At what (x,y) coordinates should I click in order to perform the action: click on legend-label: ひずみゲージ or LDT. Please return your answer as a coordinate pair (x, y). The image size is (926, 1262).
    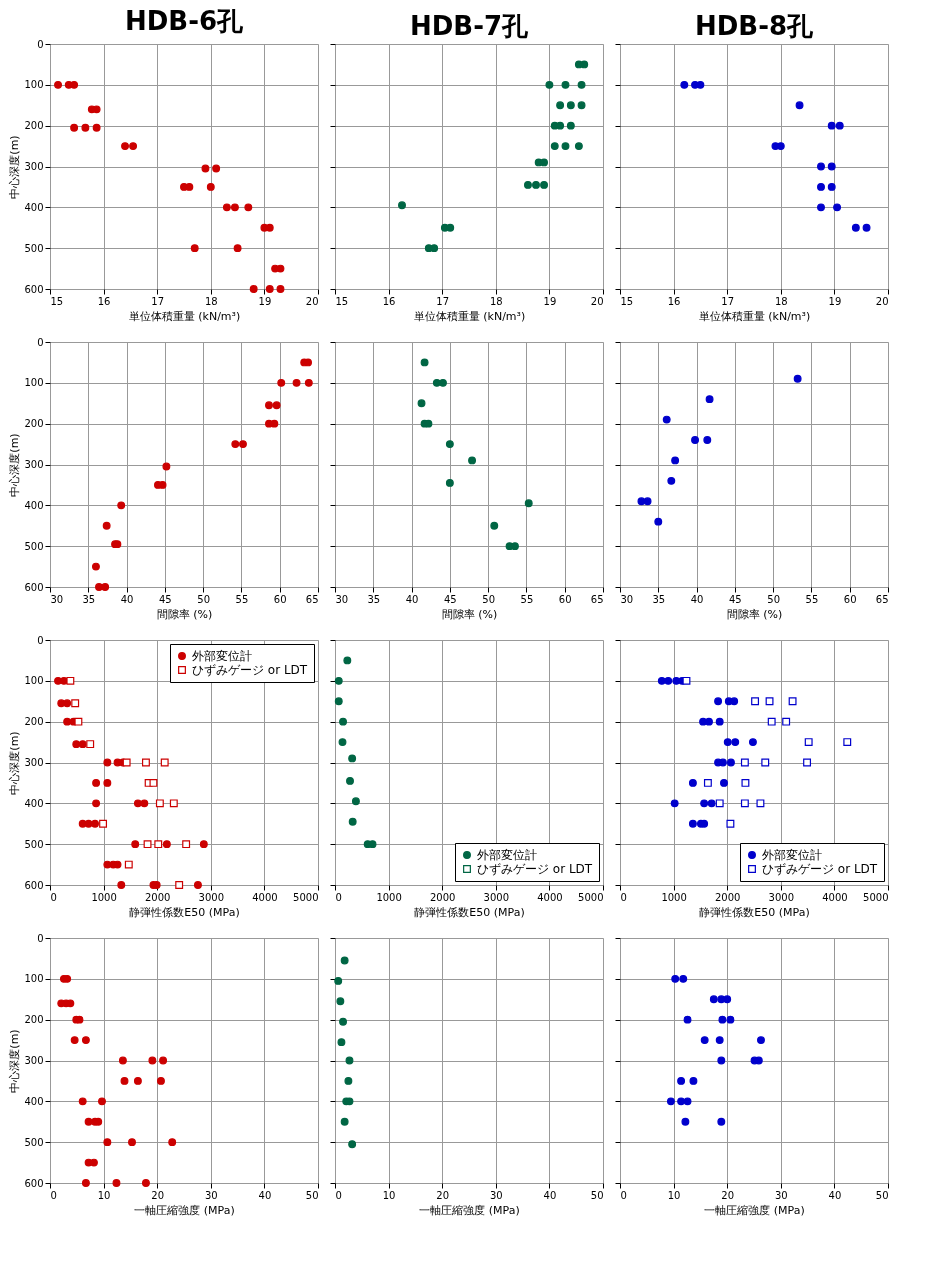
    Looking at the image, I should click on (250, 670).